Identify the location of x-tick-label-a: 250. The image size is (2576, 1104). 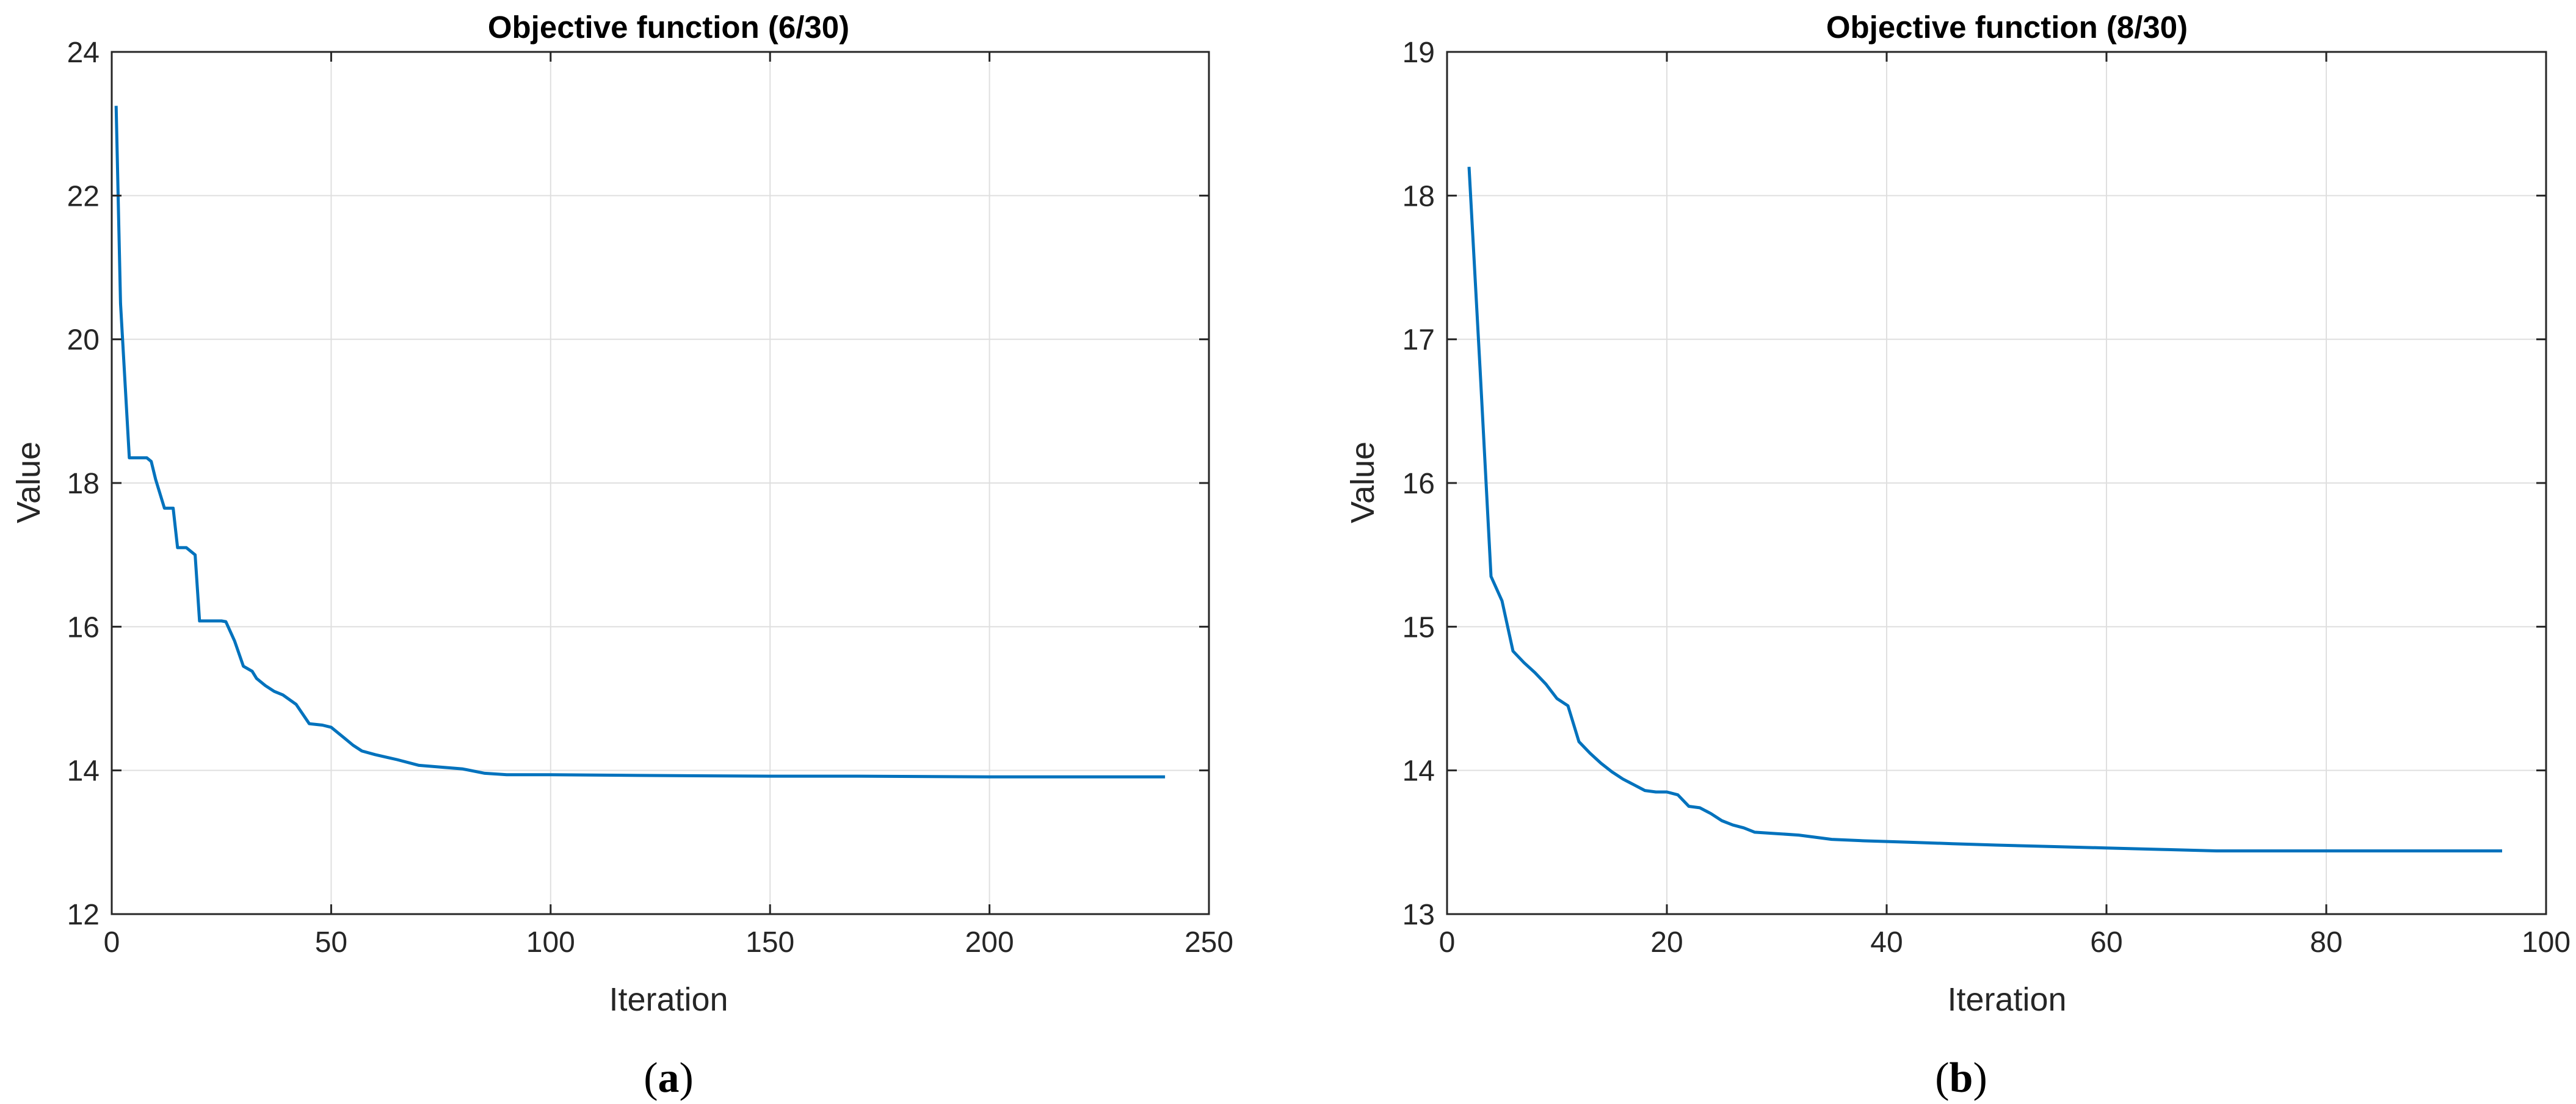
(1209, 942).